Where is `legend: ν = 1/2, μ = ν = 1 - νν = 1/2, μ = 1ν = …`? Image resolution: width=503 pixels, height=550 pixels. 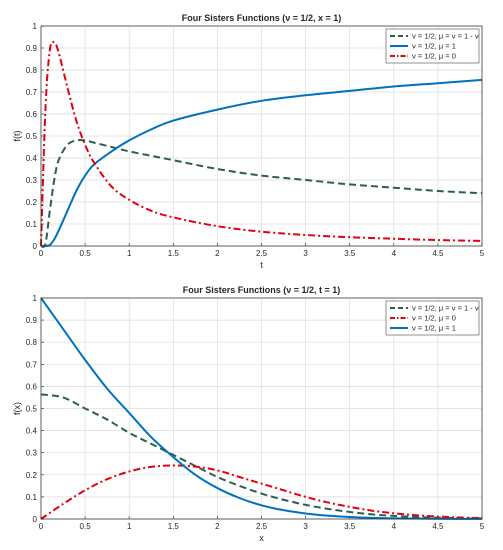
legend: ν = 1/2, μ = ν = 1 - νν = 1/2, μ = 1ν = … is located at coordinates (432, 46).